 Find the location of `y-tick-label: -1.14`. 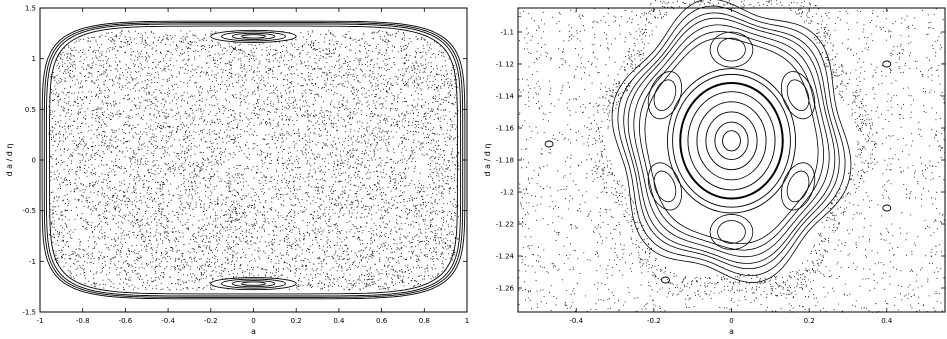

y-tick-label: -1.14 is located at coordinates (505, 97).